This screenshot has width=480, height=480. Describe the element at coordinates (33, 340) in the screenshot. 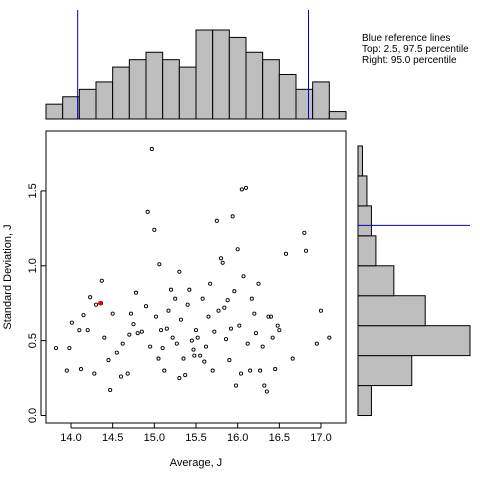

I see `y-tick-label: 0.5` at that location.